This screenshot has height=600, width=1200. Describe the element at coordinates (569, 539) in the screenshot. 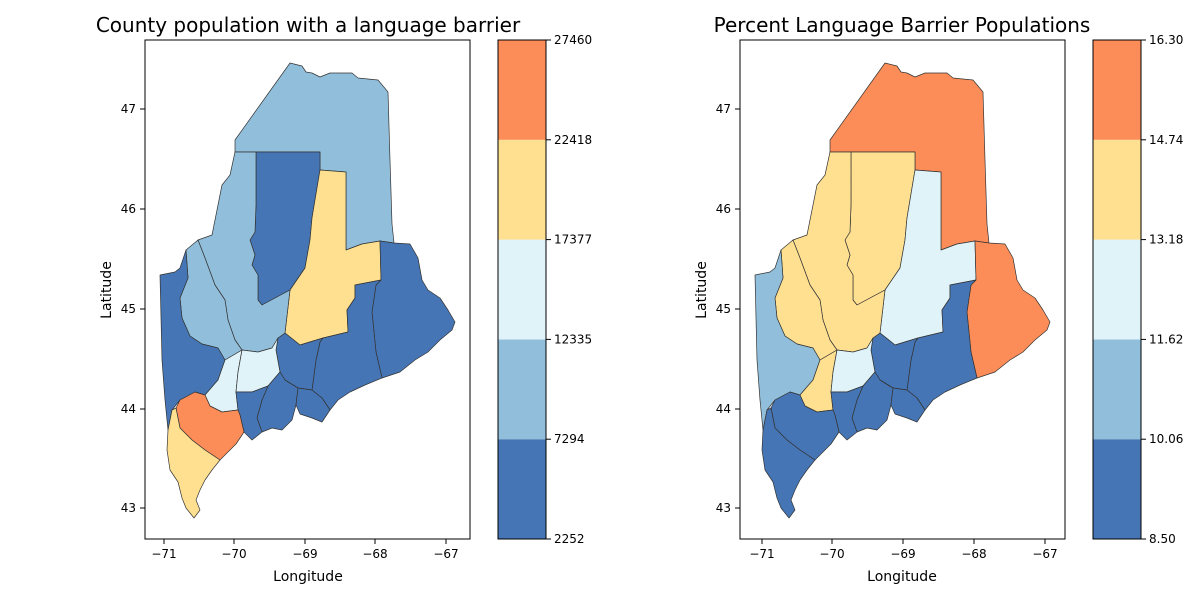

I see `colorbar-tick-label: 2252` at that location.